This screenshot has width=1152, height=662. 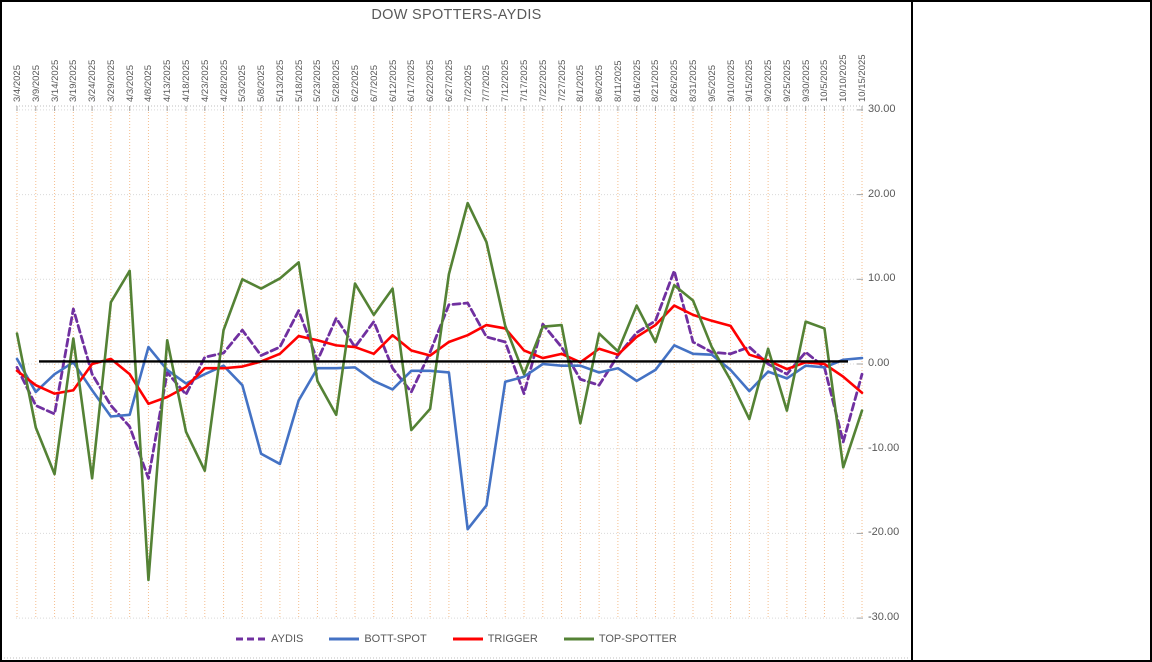 I want to click on date-axis-label: 8/6/2025, so click(x=600, y=83).